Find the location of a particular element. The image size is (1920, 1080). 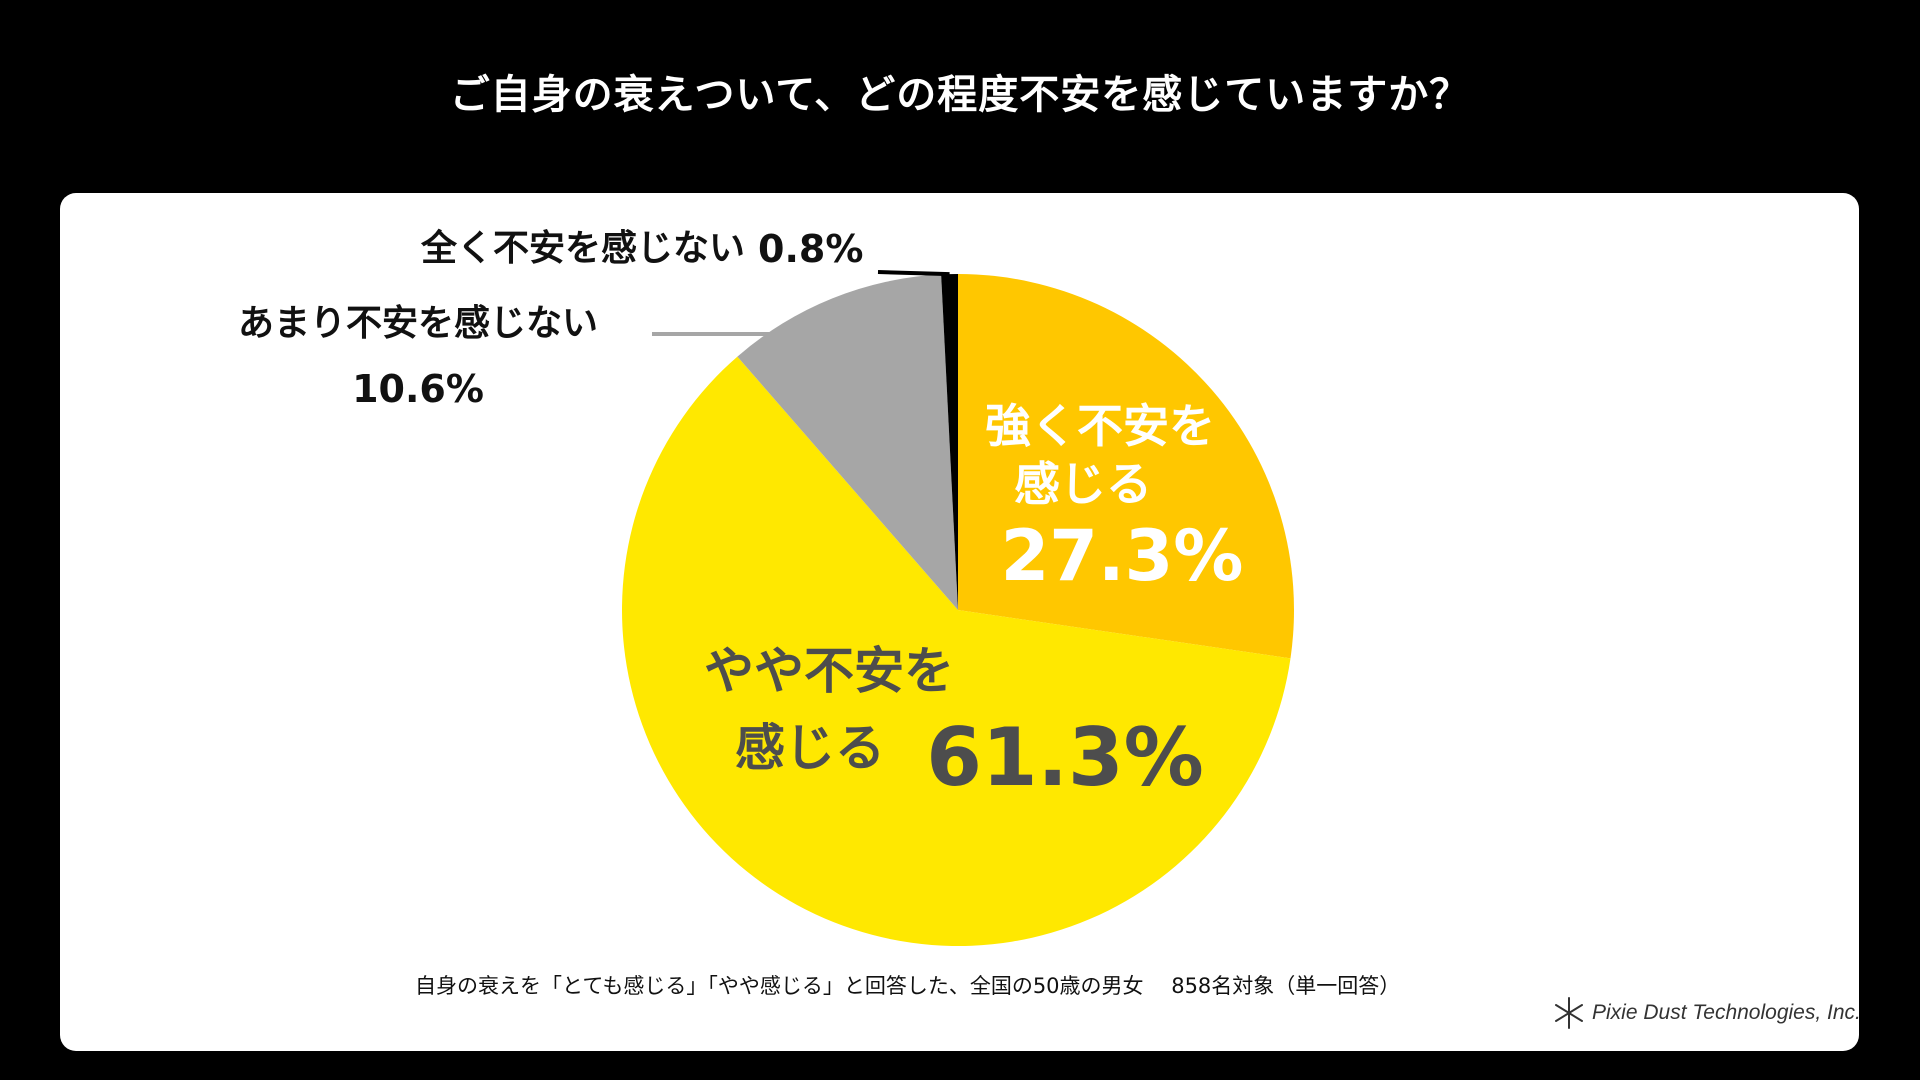

page-title: ご自身の衰えついて、どの程度不安を感じていますか？ is located at coordinates (960, 95).